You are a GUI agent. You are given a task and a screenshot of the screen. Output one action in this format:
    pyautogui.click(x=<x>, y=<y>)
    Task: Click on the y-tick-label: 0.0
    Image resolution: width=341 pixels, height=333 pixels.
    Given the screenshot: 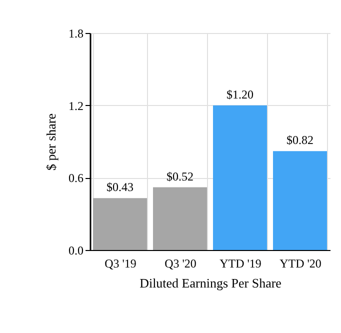 What is the action you would take?
    pyautogui.click(x=76, y=251)
    